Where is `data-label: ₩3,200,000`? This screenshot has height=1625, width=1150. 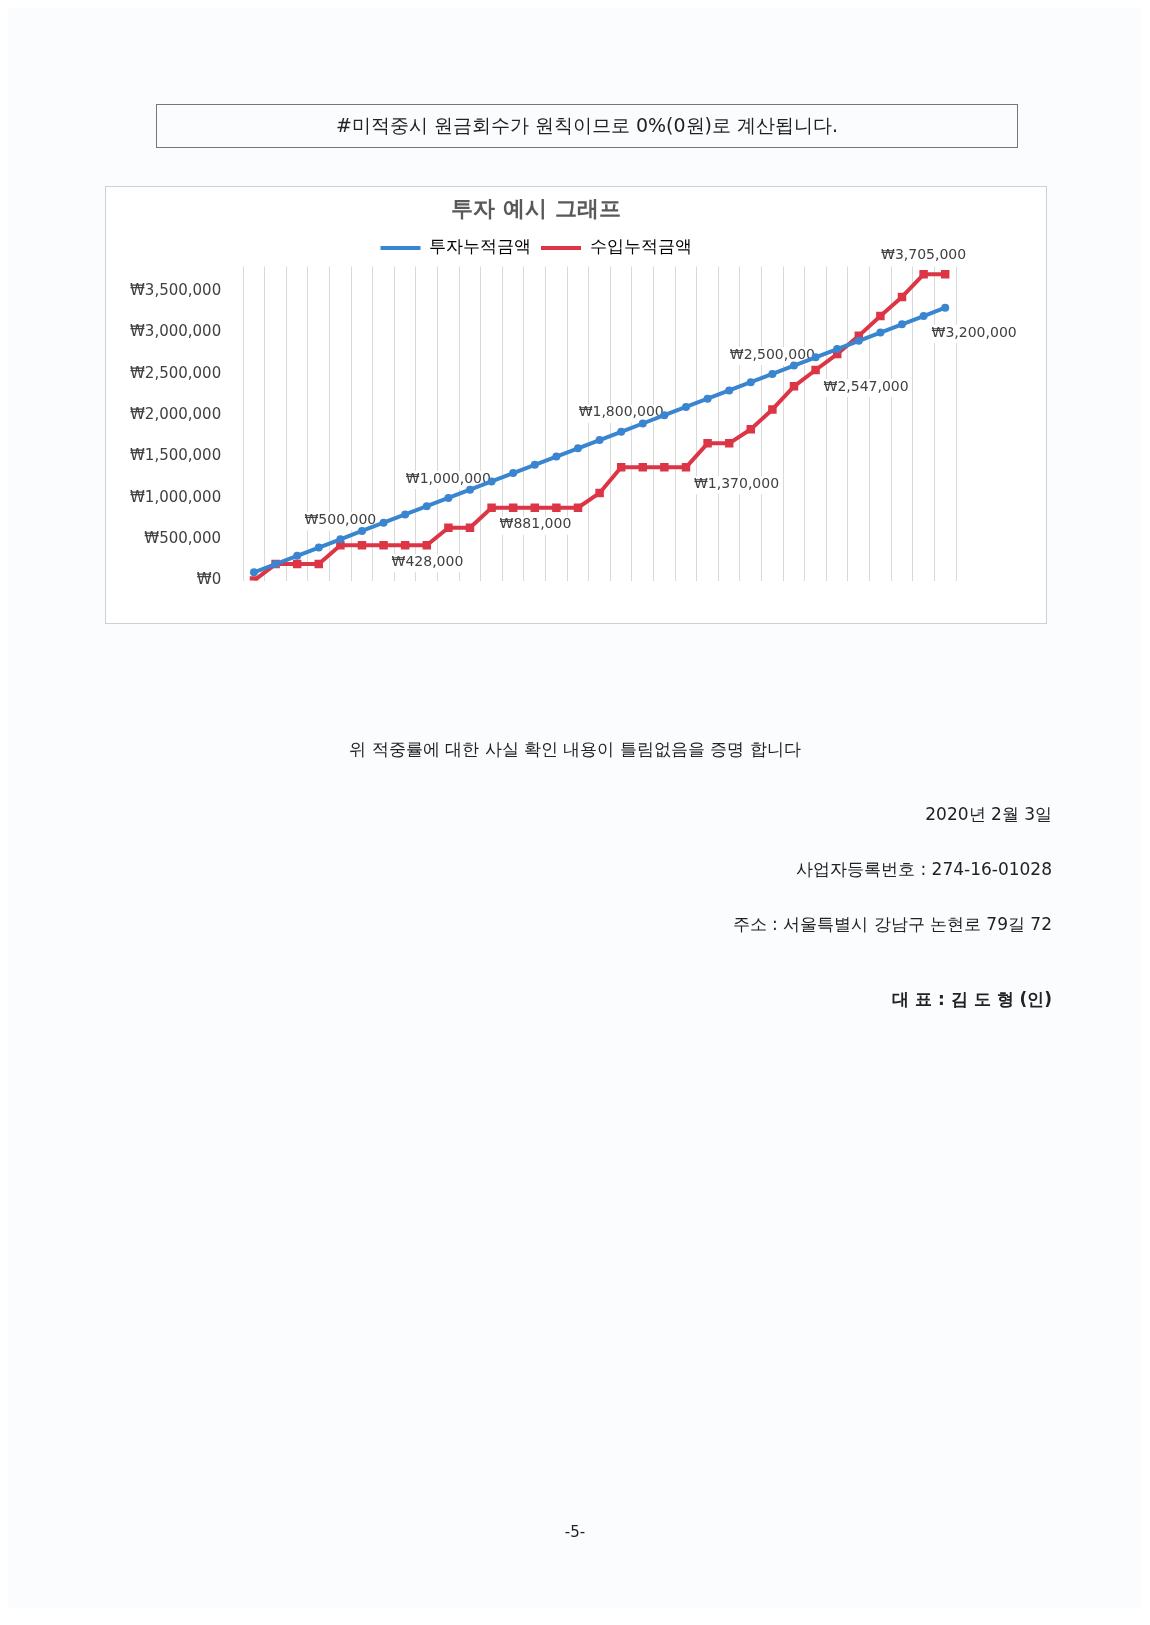 data-label: ₩3,200,000 is located at coordinates (974, 331).